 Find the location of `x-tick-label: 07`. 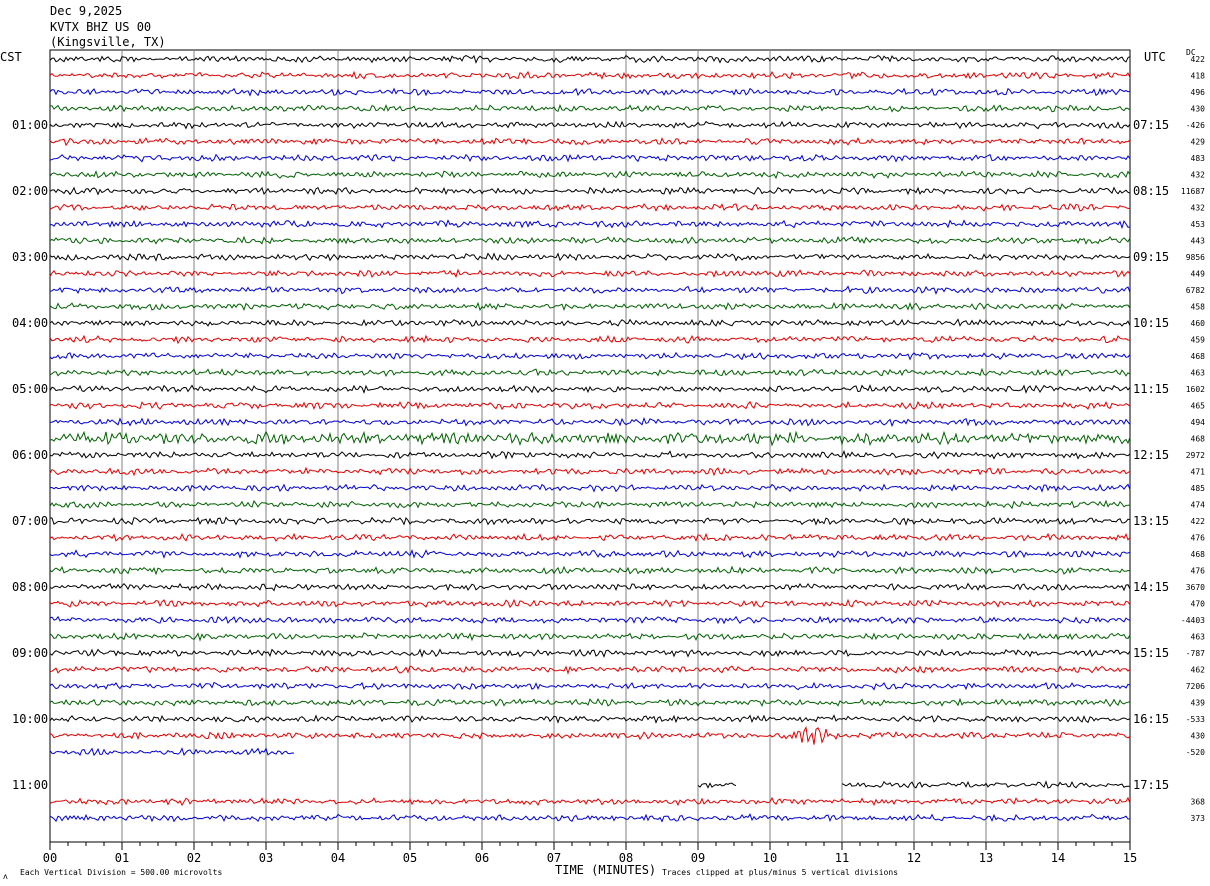

x-tick-label: 07 is located at coordinates (554, 858).